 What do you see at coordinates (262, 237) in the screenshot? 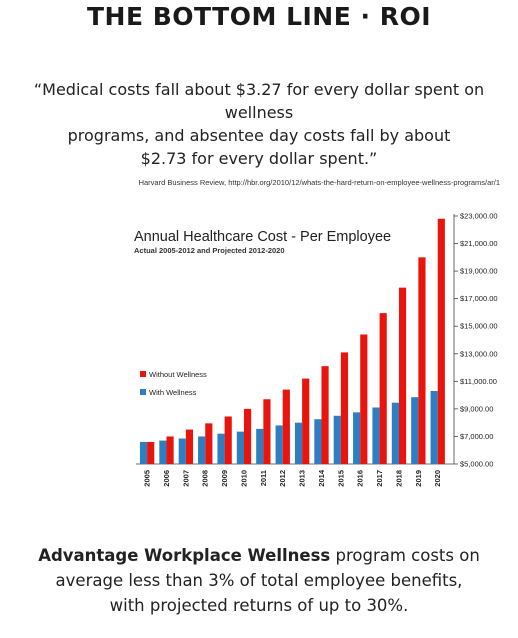
I see `chart-title: Annual Healthcare Cost - Per Employee` at bounding box center [262, 237].